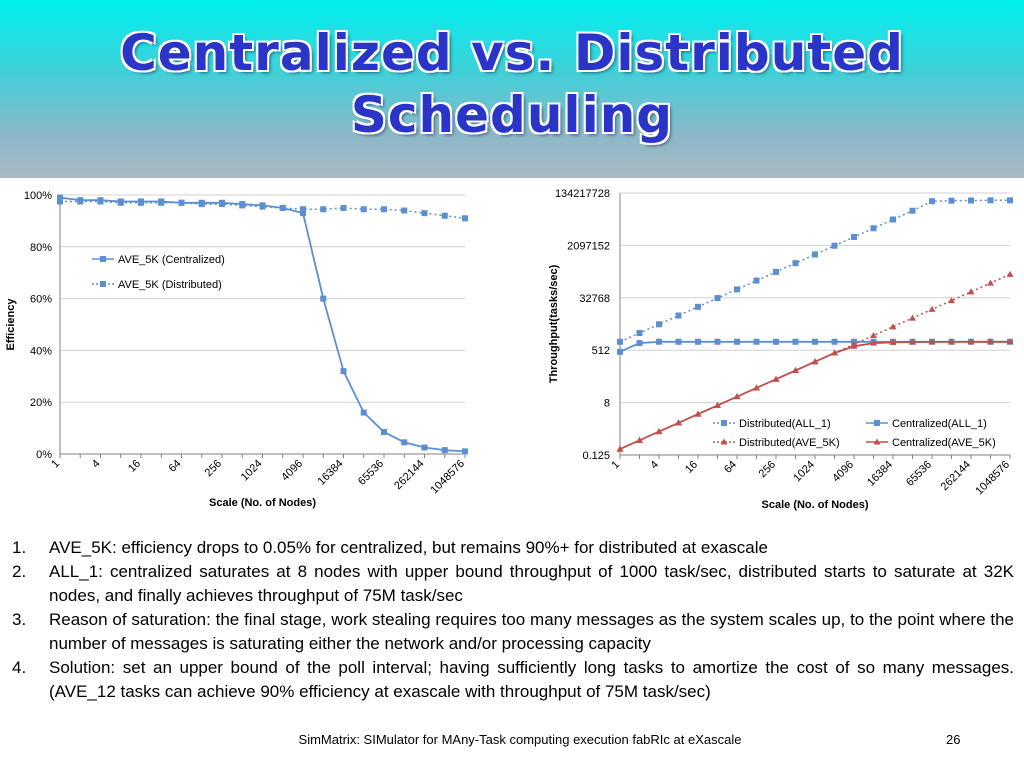 The width and height of the screenshot is (1024, 768). What do you see at coordinates (843, 472) in the screenshot?
I see `x-tick-label: 4096` at bounding box center [843, 472].